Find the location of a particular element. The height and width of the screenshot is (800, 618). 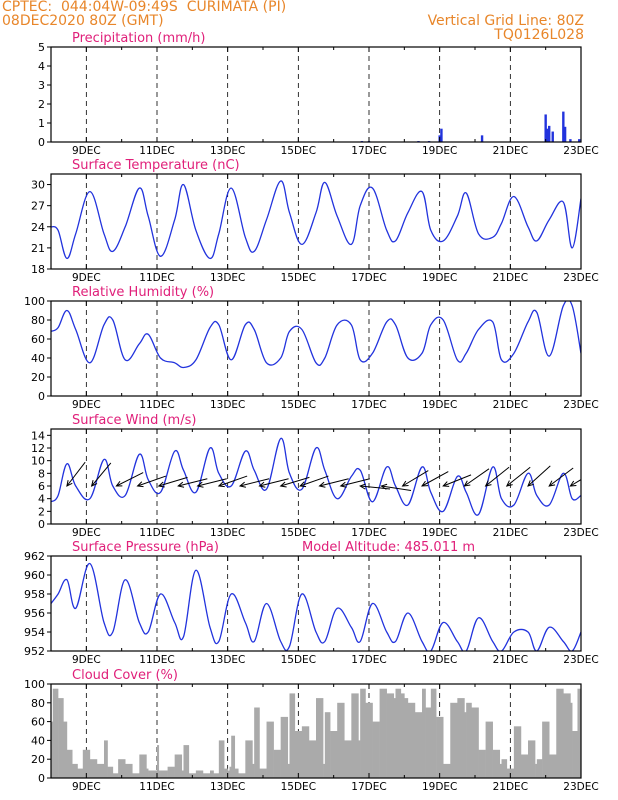

rh-x-tick-label: 9DEC is located at coordinates (86, 405).